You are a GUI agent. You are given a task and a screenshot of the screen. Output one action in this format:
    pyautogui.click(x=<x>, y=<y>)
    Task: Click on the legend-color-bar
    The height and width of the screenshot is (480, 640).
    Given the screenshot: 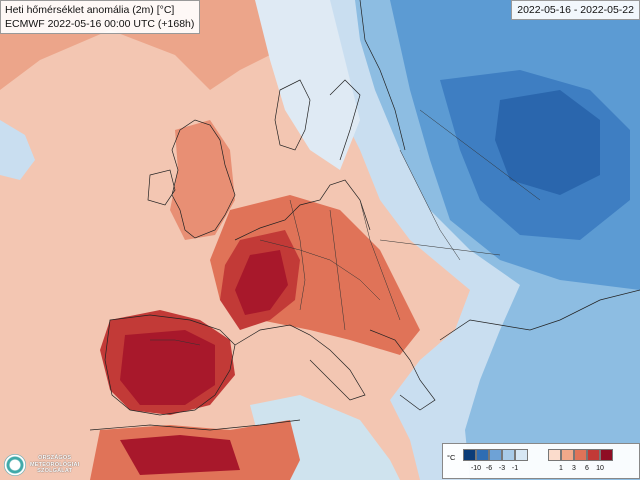 What is the action you would take?
    pyautogui.click(x=538, y=455)
    